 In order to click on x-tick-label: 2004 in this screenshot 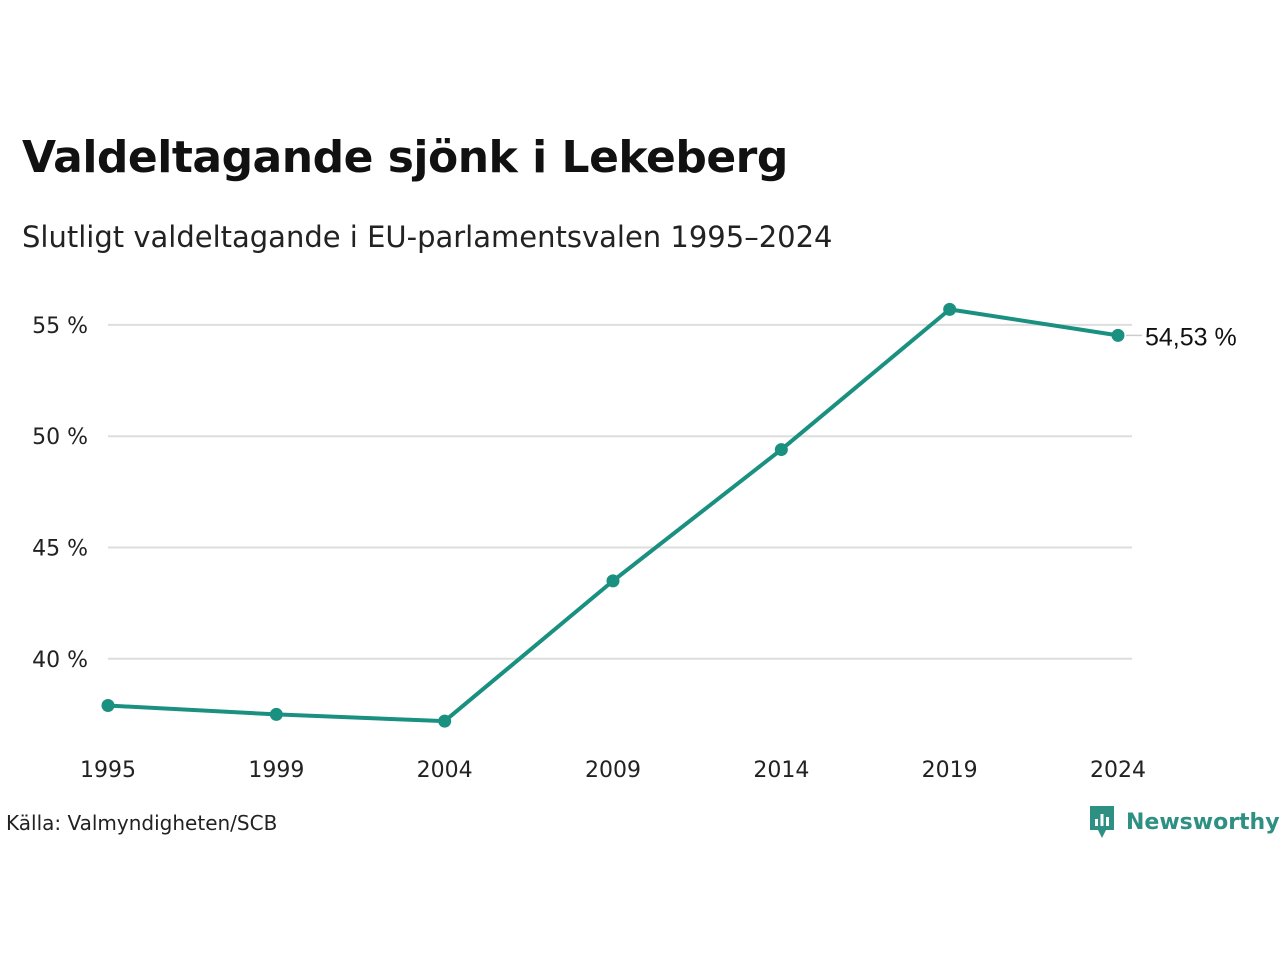, I will do `click(445, 770)`.